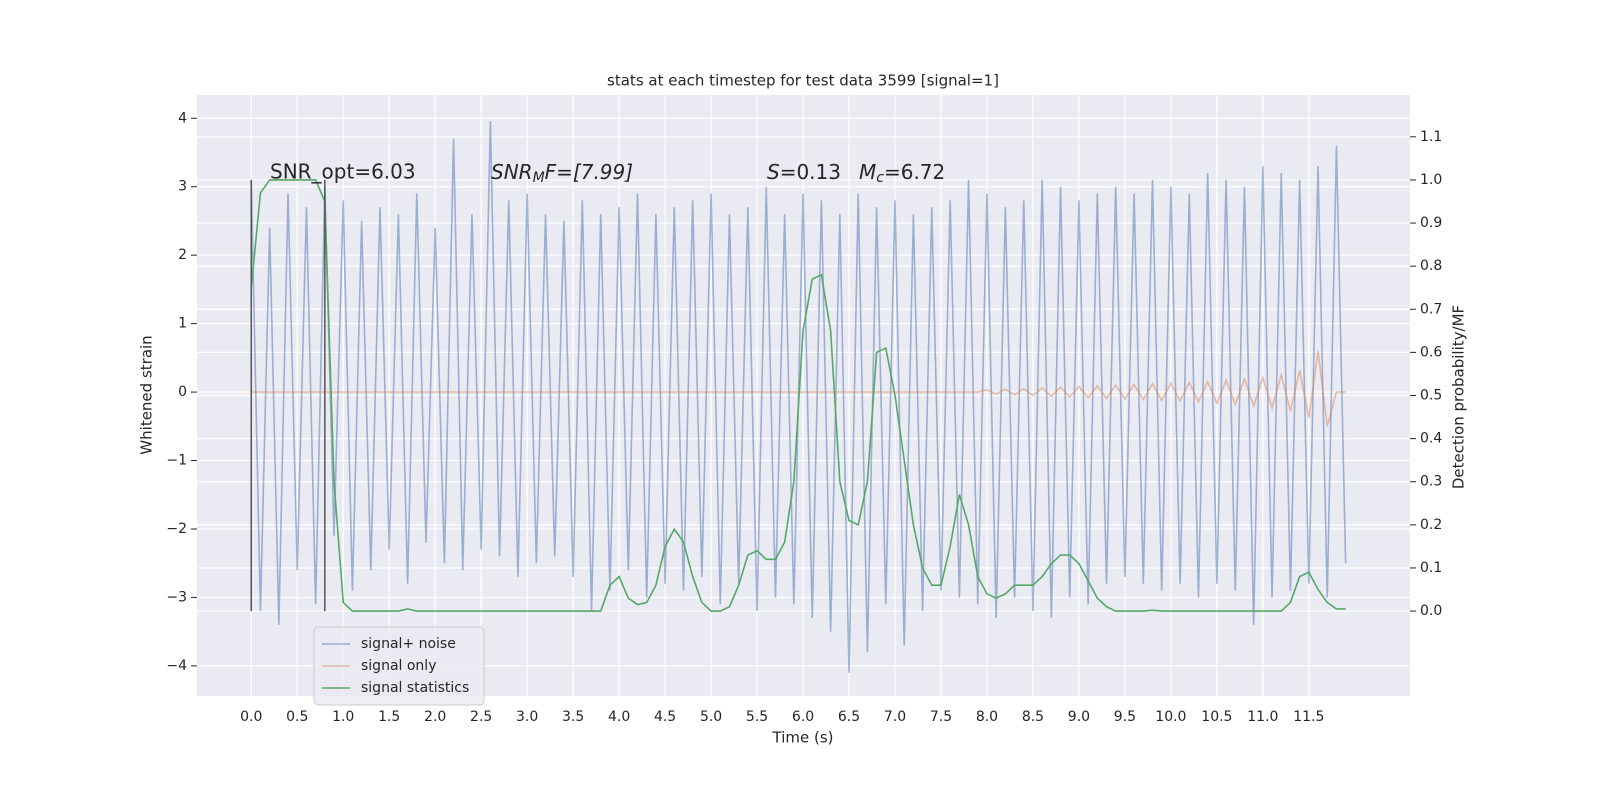 This screenshot has width=1600, height=800. What do you see at coordinates (408, 644) in the screenshot?
I see `legend-label: signal+ noise` at bounding box center [408, 644].